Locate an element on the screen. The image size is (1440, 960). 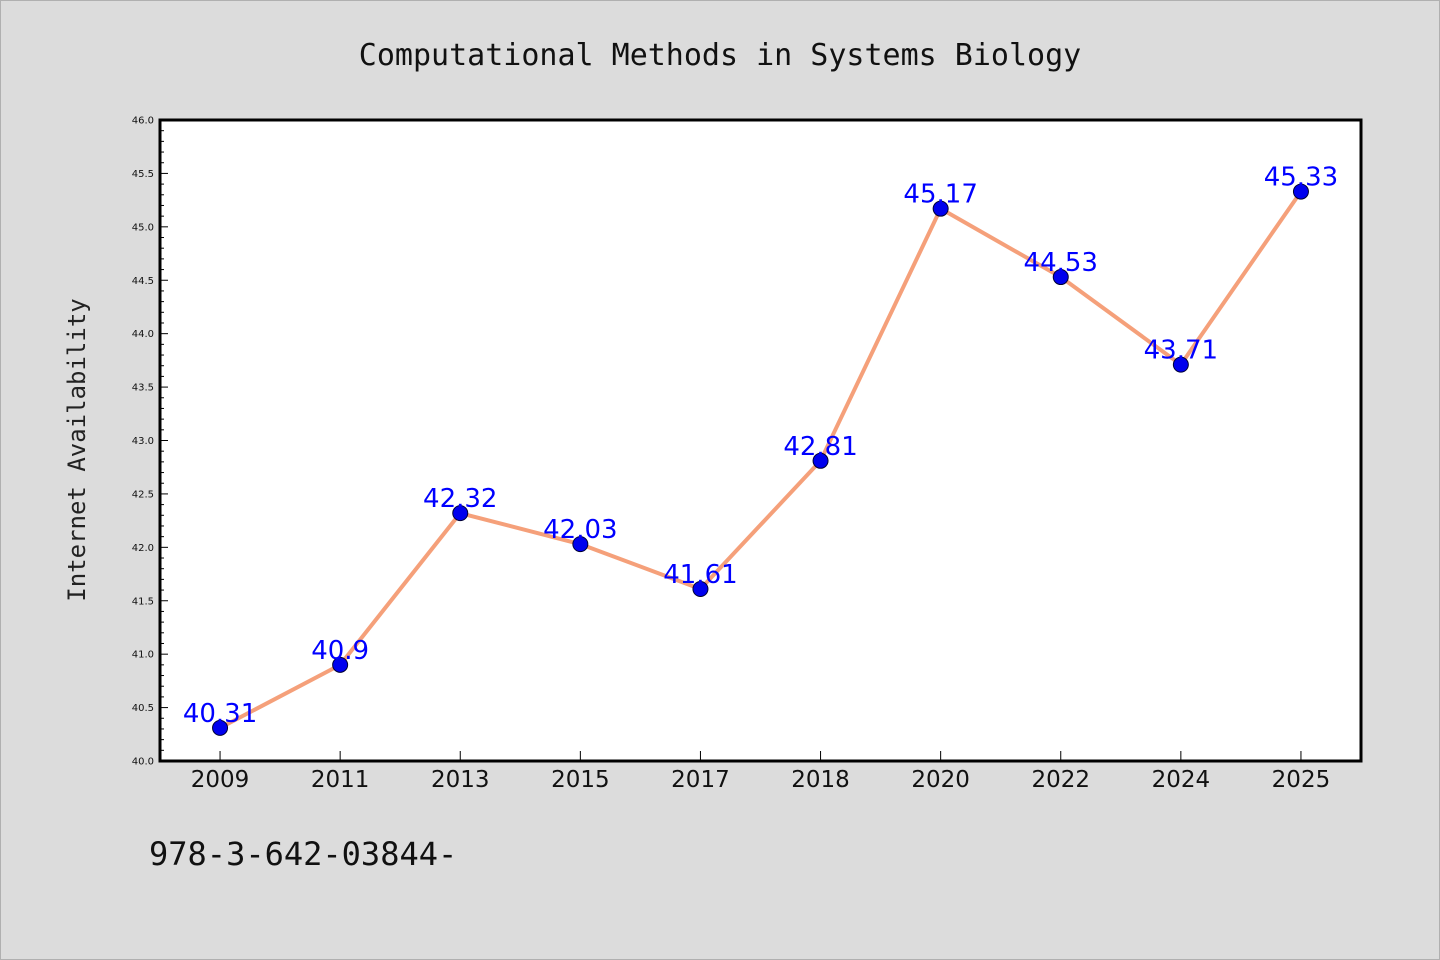
x-tick-label: 2015 is located at coordinates (580, 780).